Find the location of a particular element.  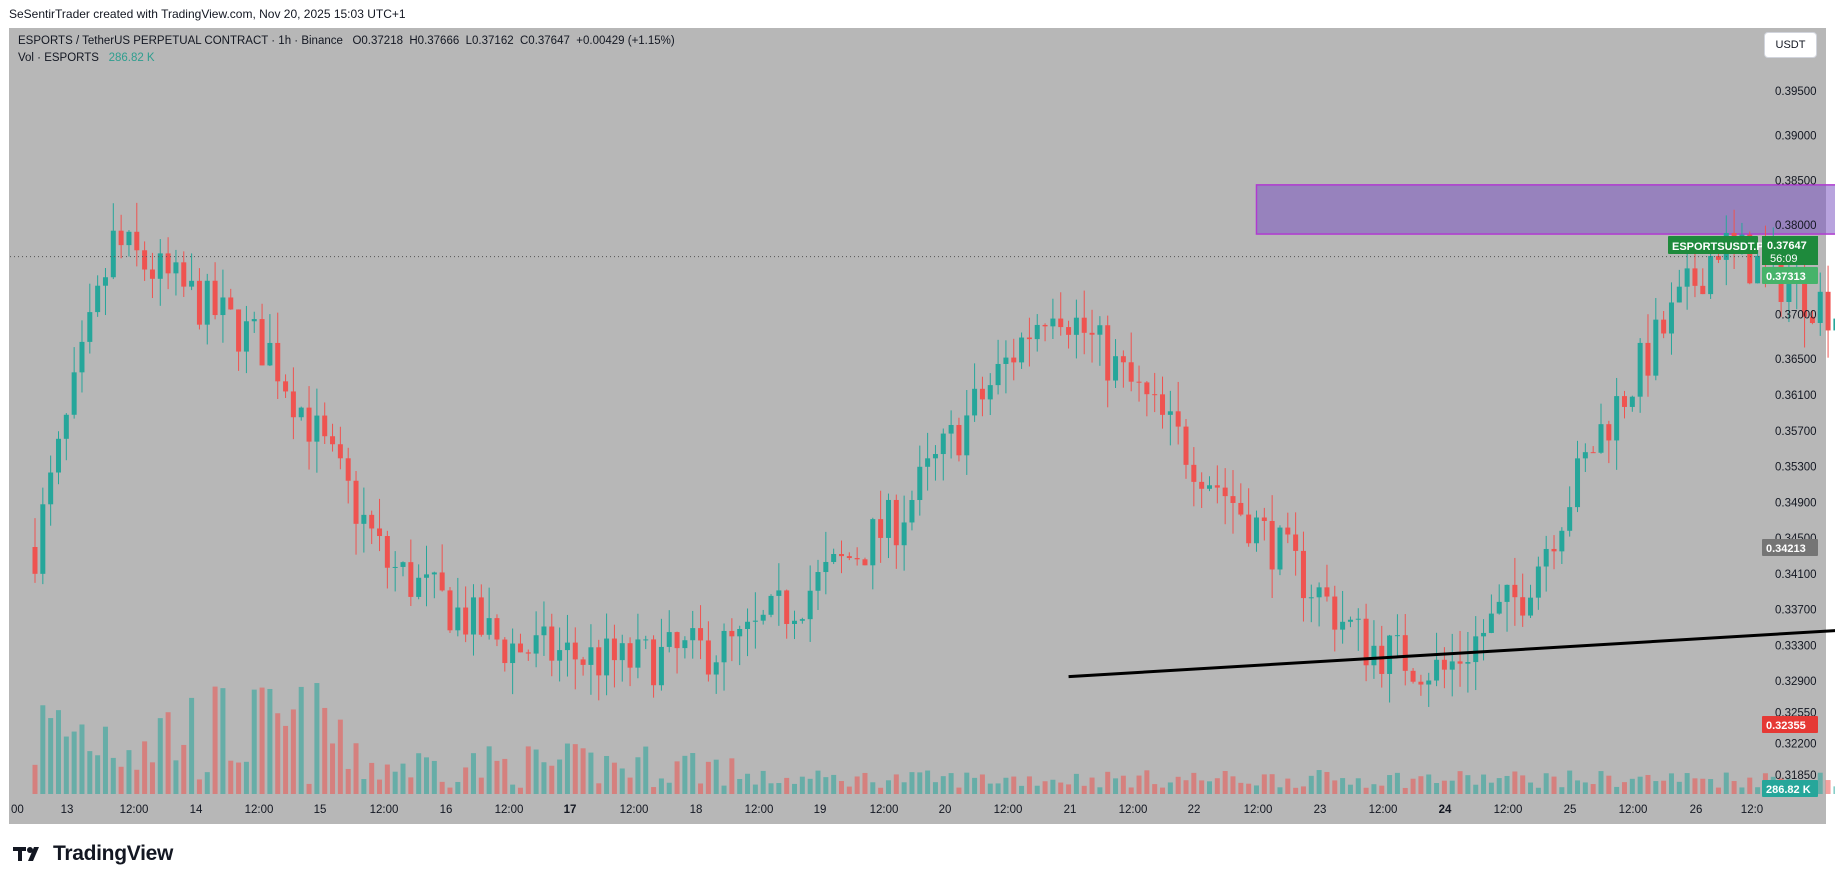

time-tick-label: 23 is located at coordinates (1320, 810).